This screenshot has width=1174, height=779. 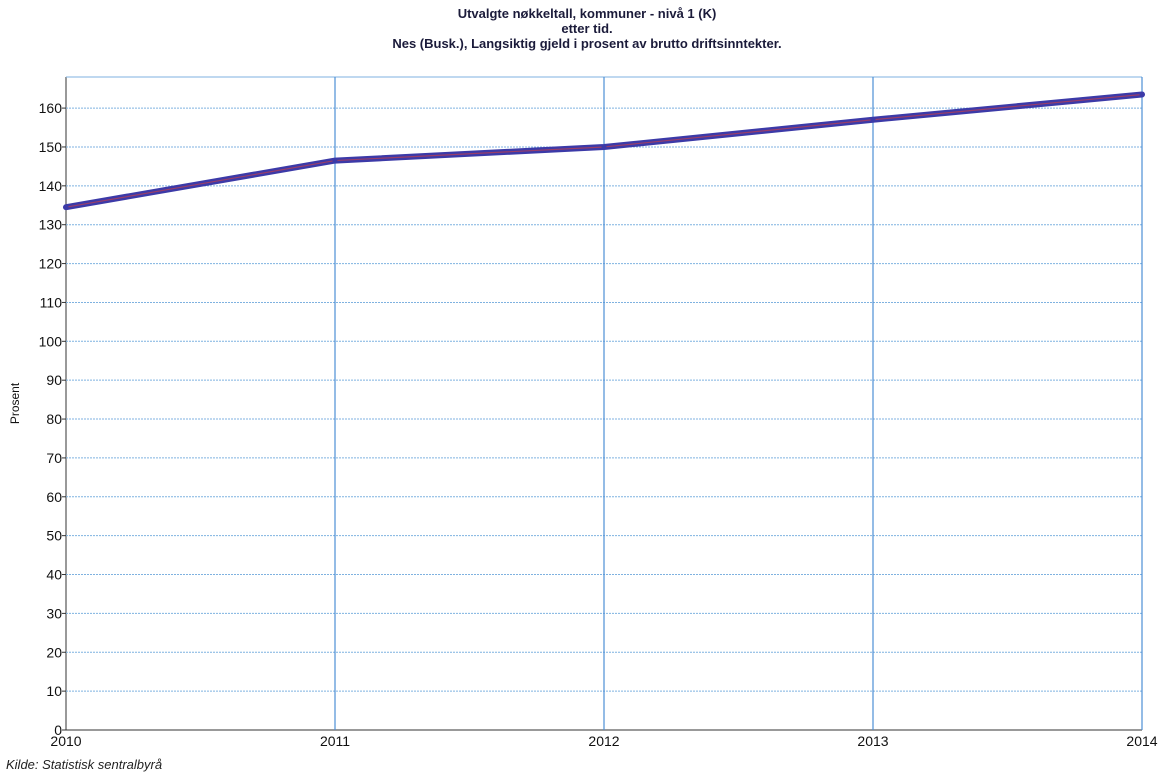 What do you see at coordinates (54, 458) in the screenshot?
I see `y-tick-label: 70` at bounding box center [54, 458].